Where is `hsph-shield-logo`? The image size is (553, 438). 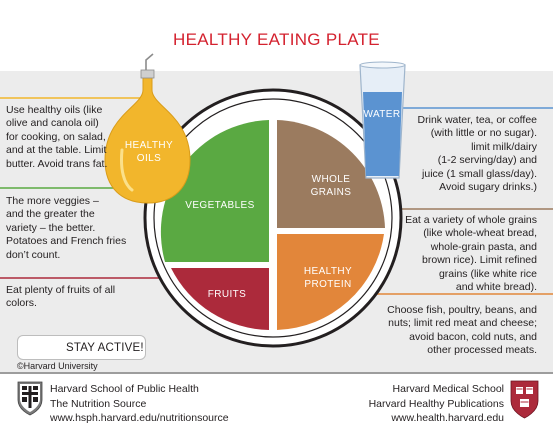 hsph-shield-logo is located at coordinates (30, 398).